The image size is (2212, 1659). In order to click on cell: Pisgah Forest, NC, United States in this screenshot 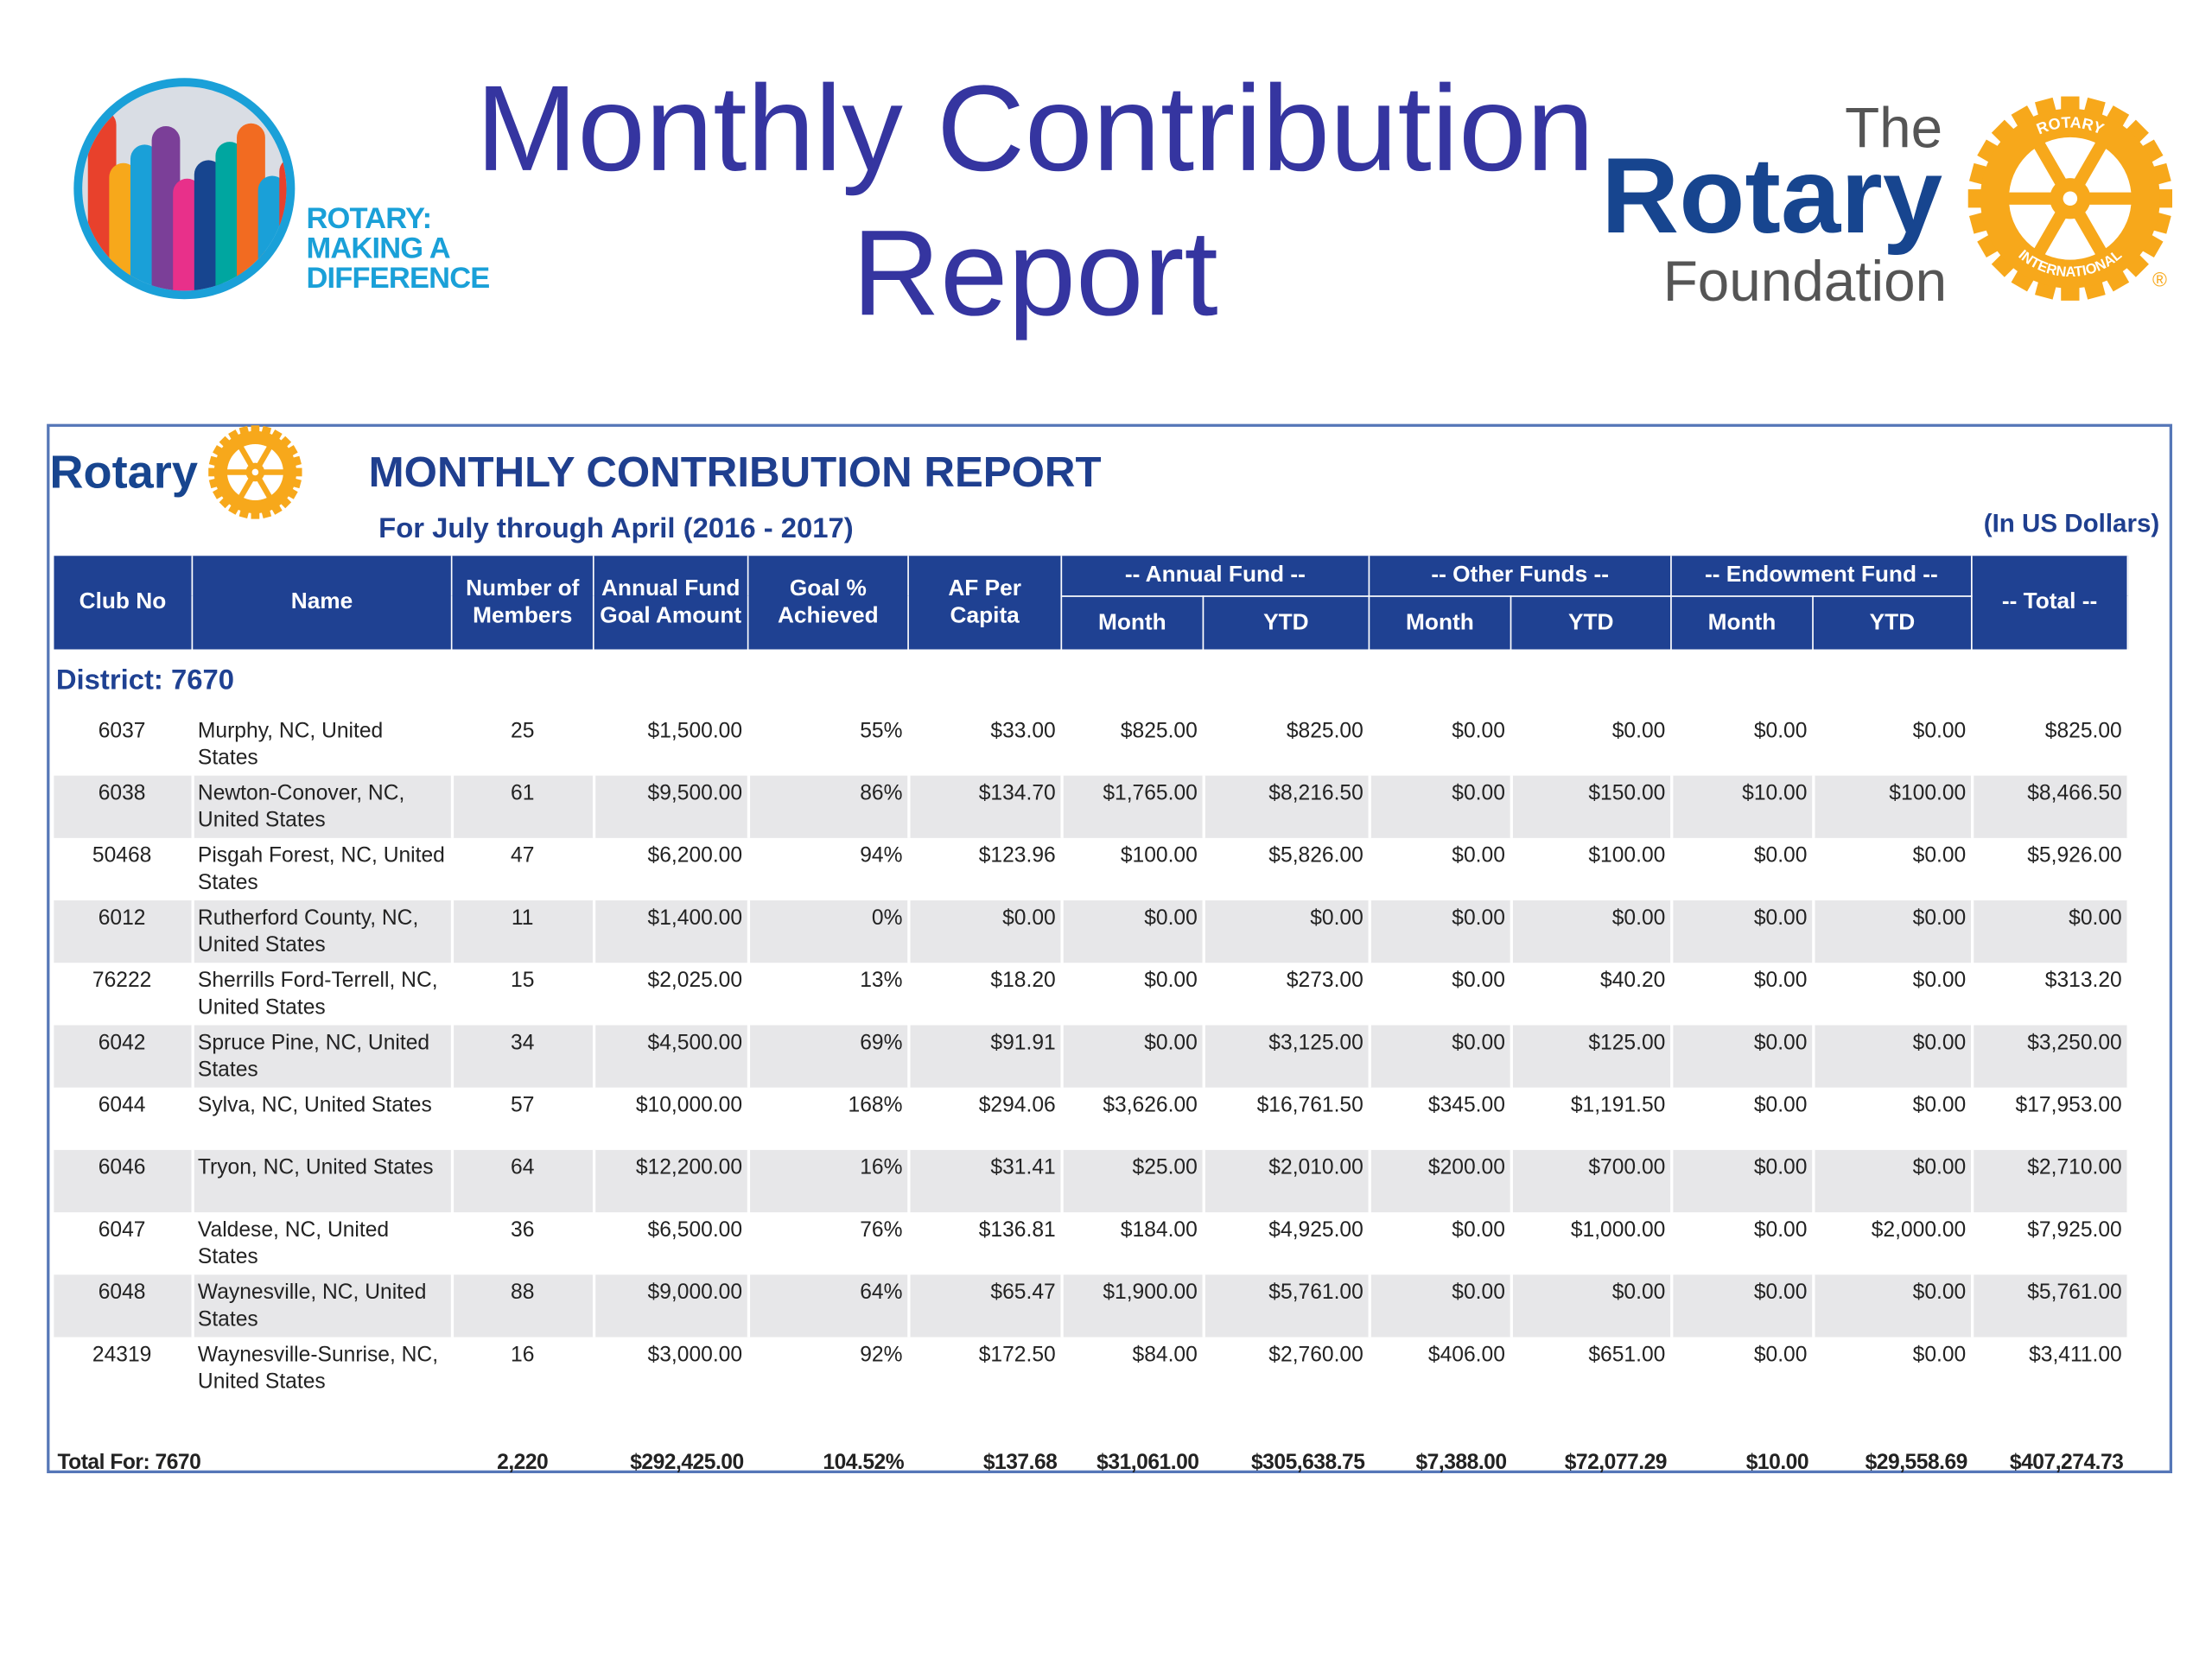, I will do `click(323, 868)`.